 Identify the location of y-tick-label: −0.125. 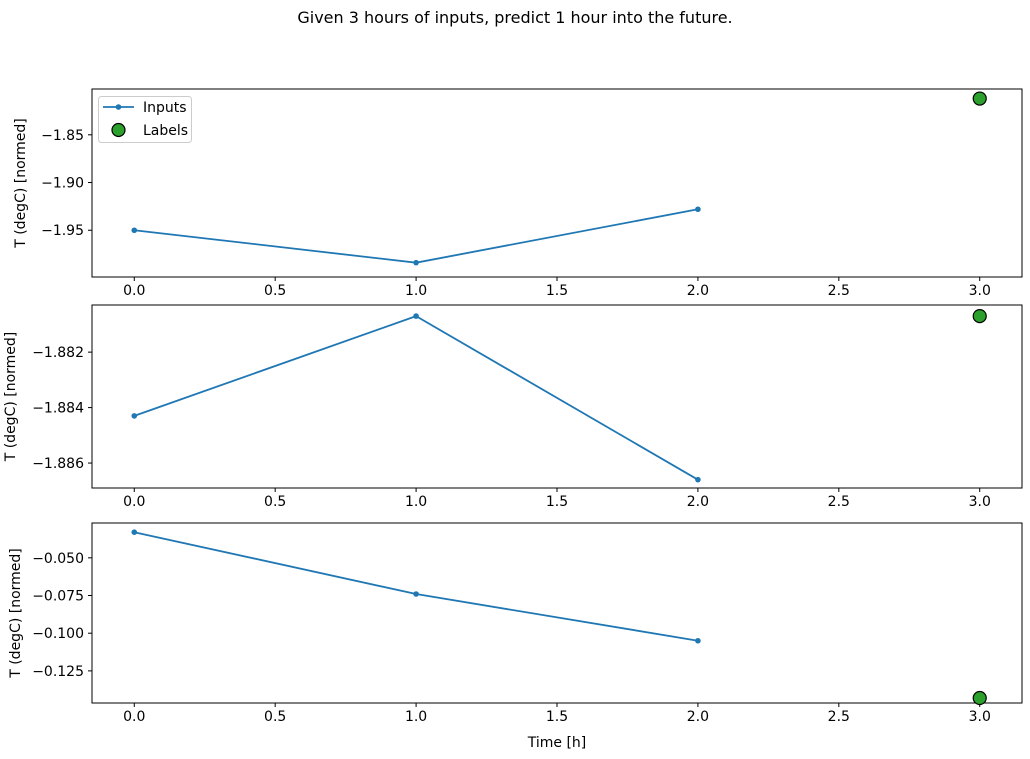
(58, 672).